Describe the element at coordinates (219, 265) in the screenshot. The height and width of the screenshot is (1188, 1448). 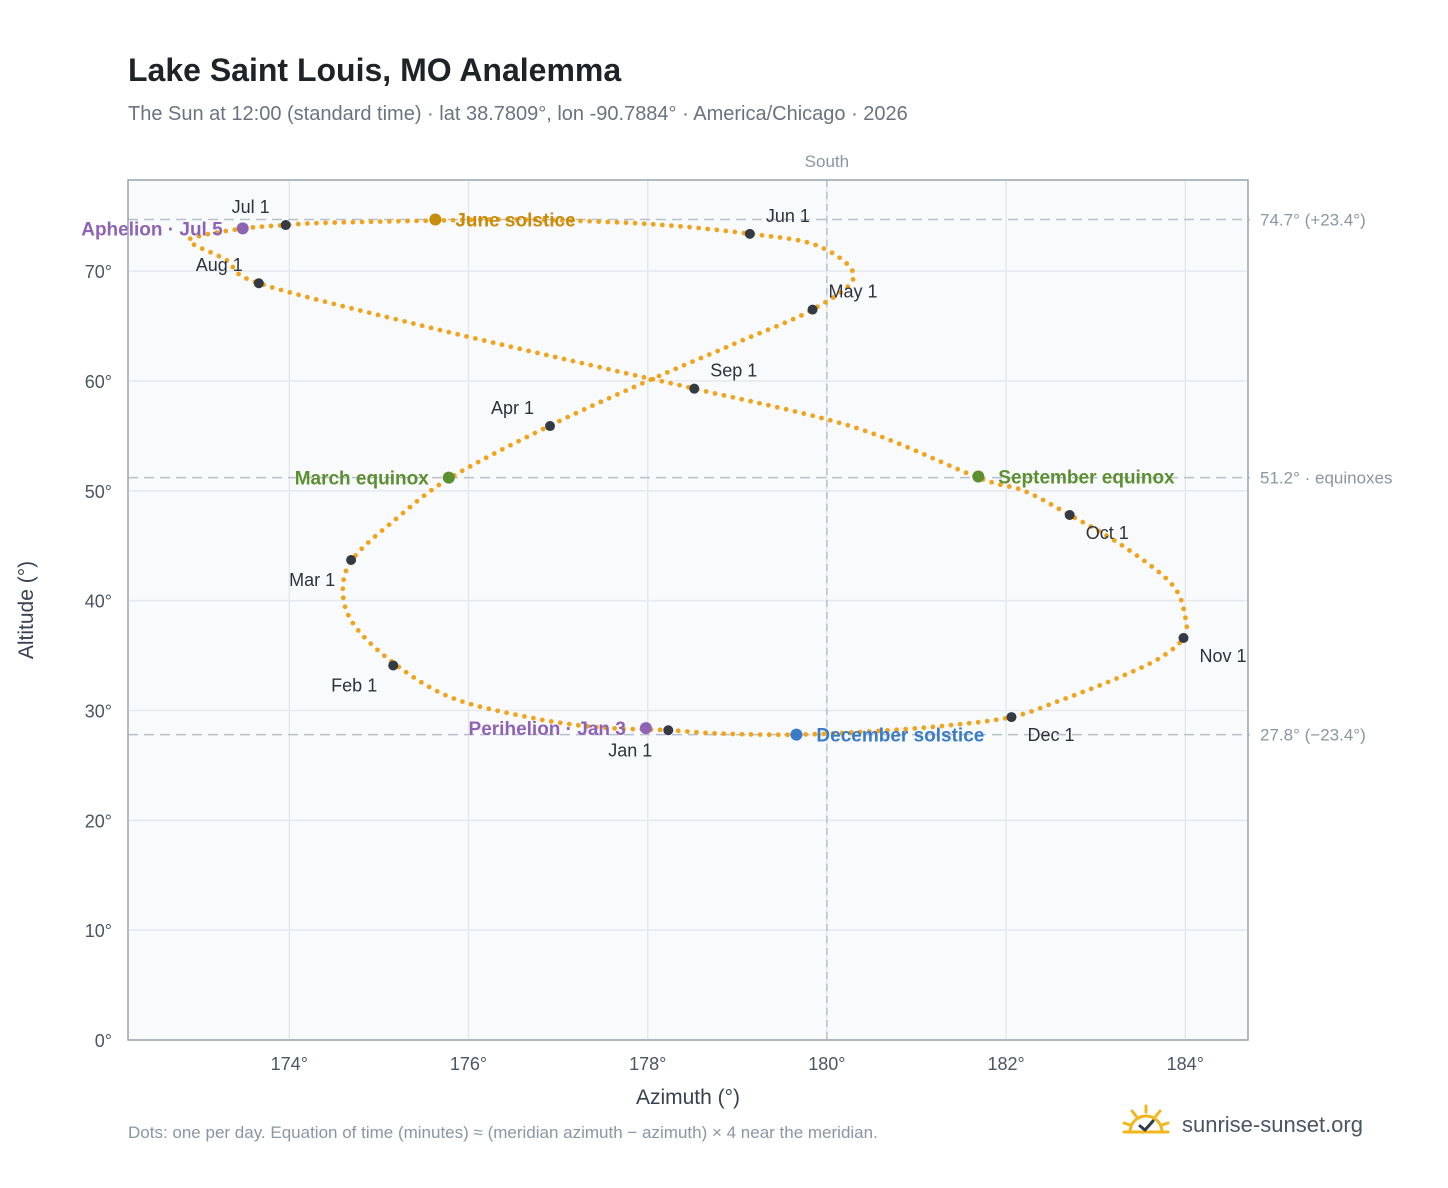
I see `month-label: Aug 1` at that location.